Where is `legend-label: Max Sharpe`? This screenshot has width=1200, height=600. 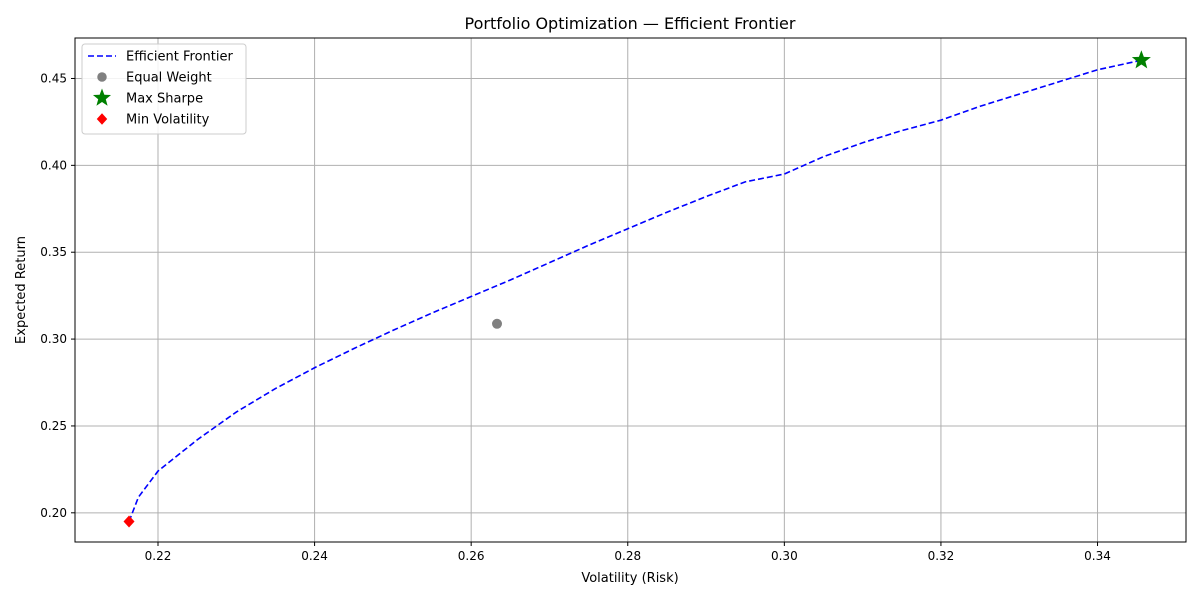
legend-label: Max Sharpe is located at coordinates (164, 99).